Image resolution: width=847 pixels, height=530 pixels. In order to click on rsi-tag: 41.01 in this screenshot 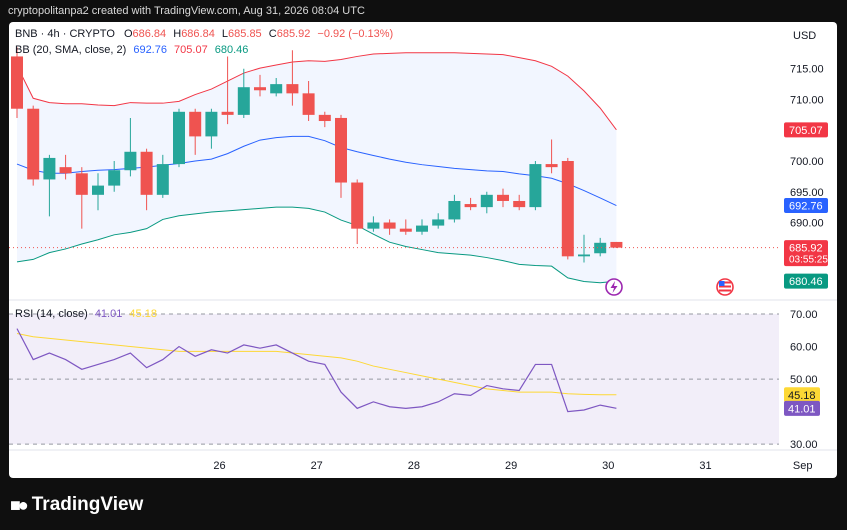, I will do `click(802, 408)`.